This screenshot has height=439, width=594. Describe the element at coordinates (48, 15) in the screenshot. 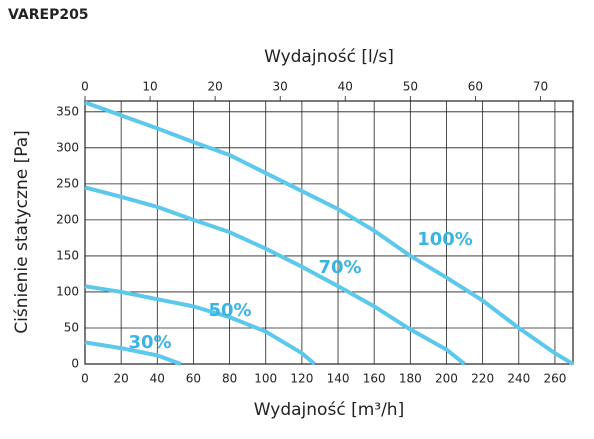

I see `chart-title: VAREP205` at that location.